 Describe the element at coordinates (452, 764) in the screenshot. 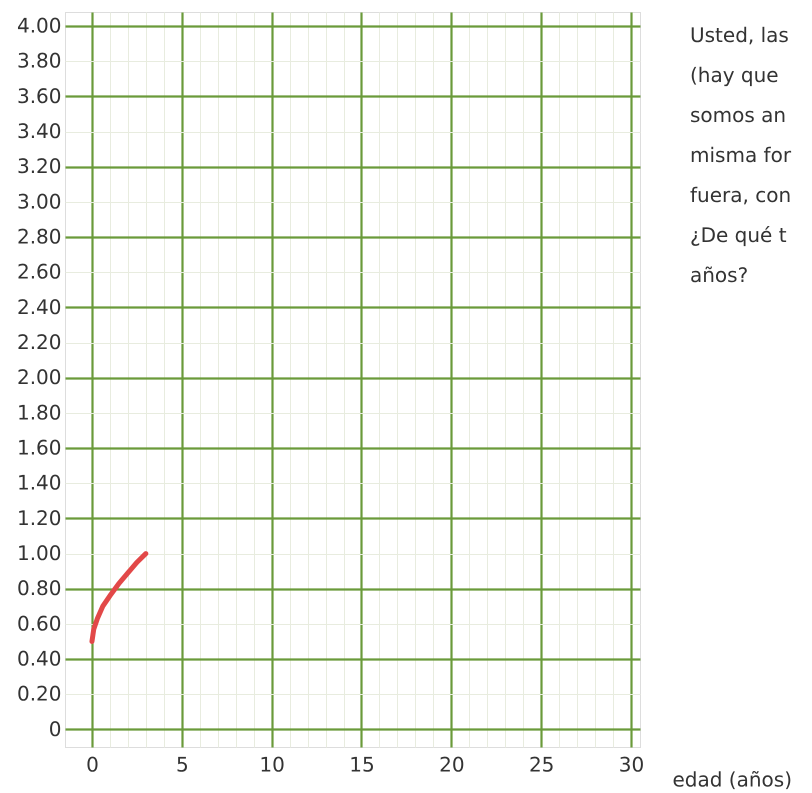

I see `x-tick-label: 20` at that location.